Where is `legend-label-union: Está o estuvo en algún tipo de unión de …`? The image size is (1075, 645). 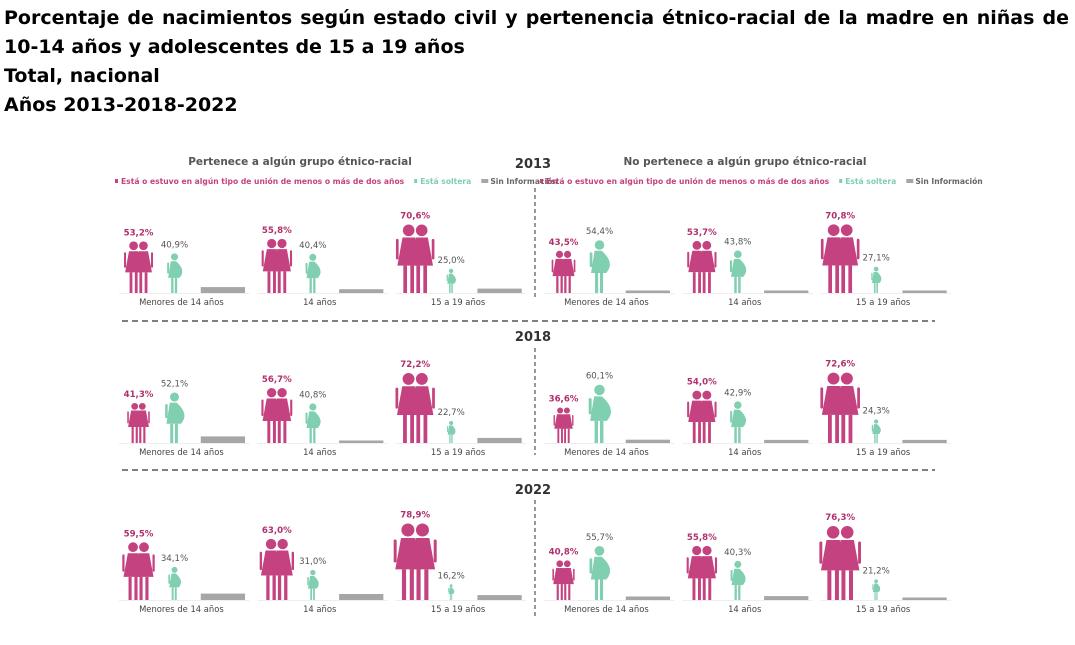
legend-label-union: Está o estuvo en algún tipo de unión de … is located at coordinates (263, 181).